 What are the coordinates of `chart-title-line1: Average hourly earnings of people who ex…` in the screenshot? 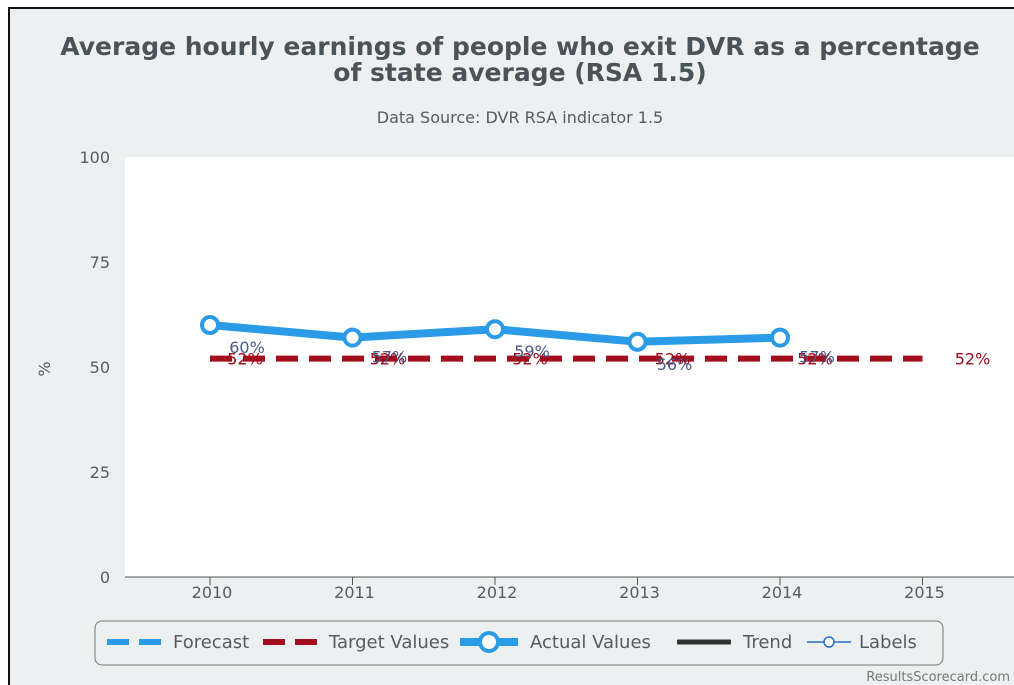 It's located at (519, 46).